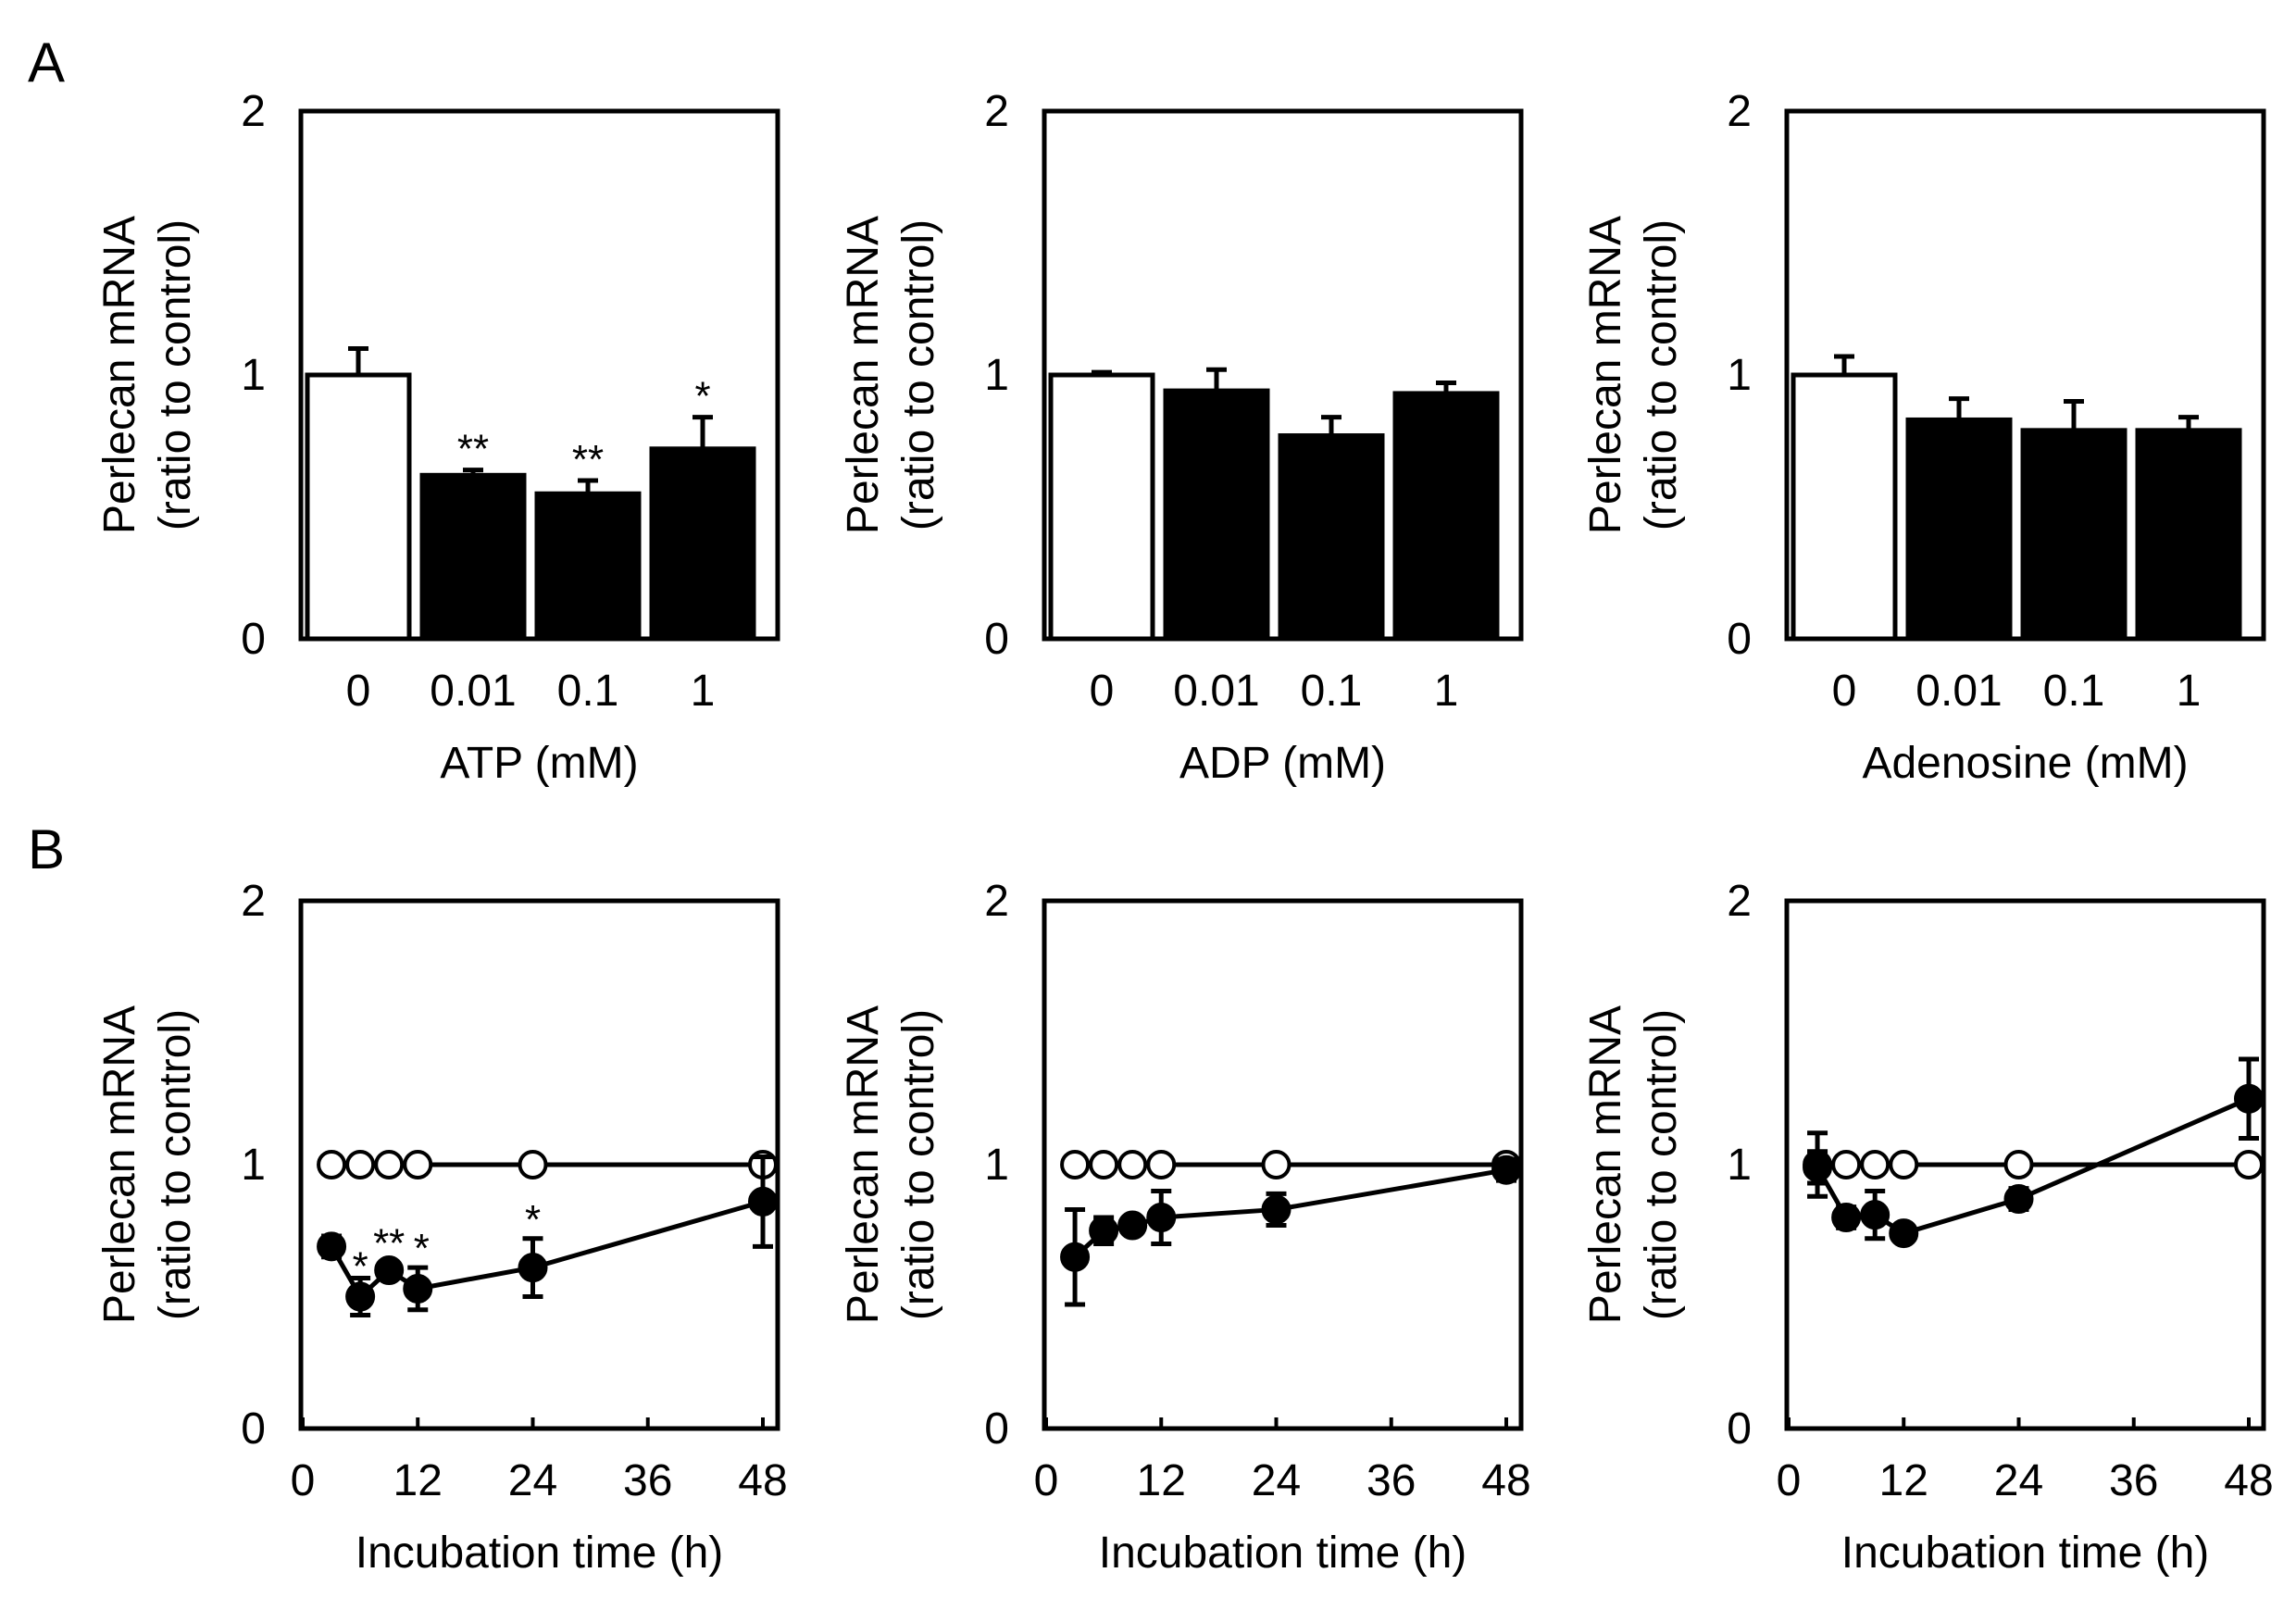 This screenshot has width=2296, height=1610. I want to click on x-axis-label: ADP (mM), so click(1282, 763).